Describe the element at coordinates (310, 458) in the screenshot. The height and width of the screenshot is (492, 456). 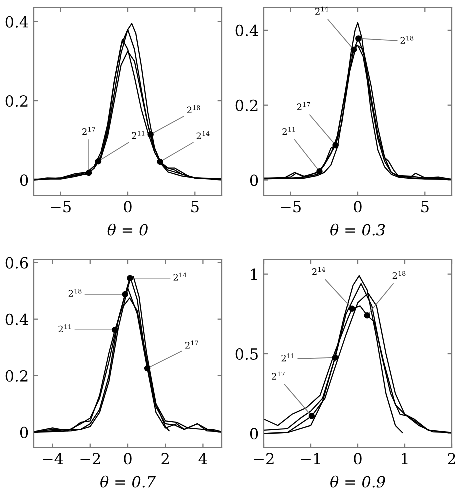
I see `x-tick-label: −1` at that location.